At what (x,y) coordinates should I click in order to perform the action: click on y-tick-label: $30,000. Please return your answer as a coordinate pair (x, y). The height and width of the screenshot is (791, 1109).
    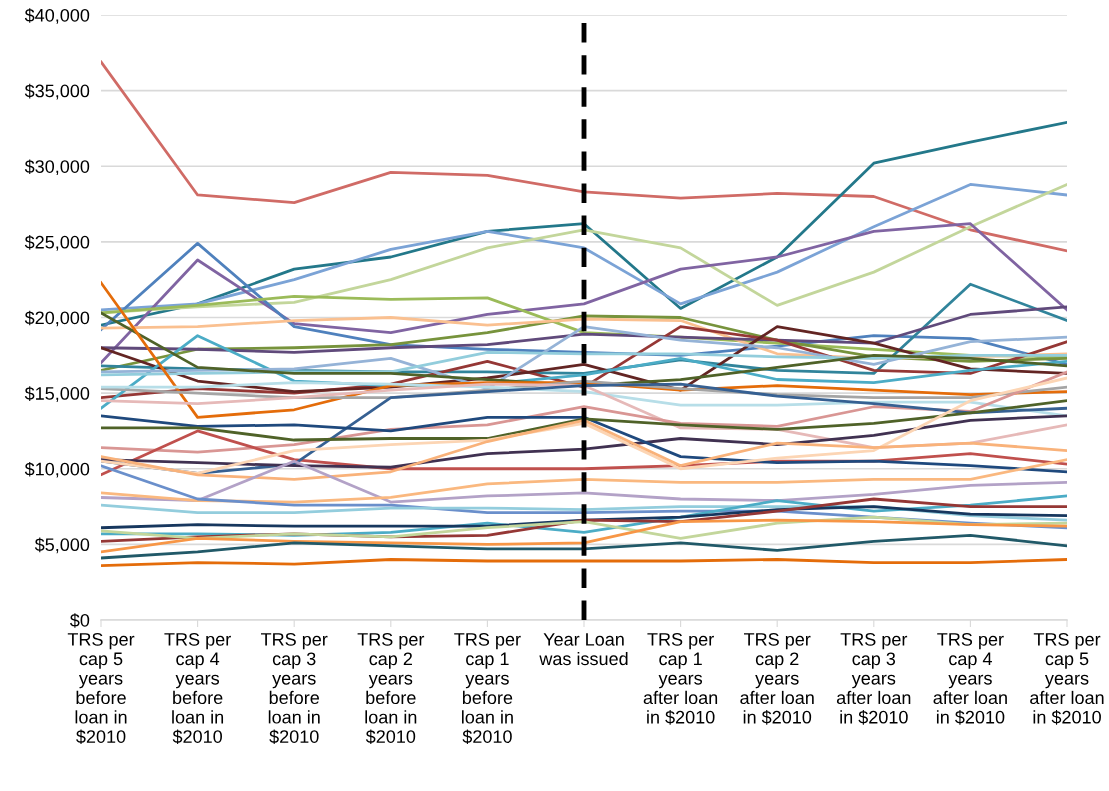
    Looking at the image, I should click on (57, 167).